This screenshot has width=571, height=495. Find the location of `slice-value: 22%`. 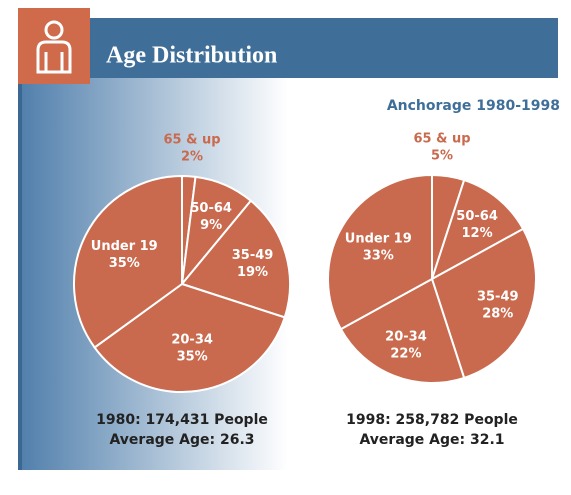

slice-value: 22% is located at coordinates (405, 353).